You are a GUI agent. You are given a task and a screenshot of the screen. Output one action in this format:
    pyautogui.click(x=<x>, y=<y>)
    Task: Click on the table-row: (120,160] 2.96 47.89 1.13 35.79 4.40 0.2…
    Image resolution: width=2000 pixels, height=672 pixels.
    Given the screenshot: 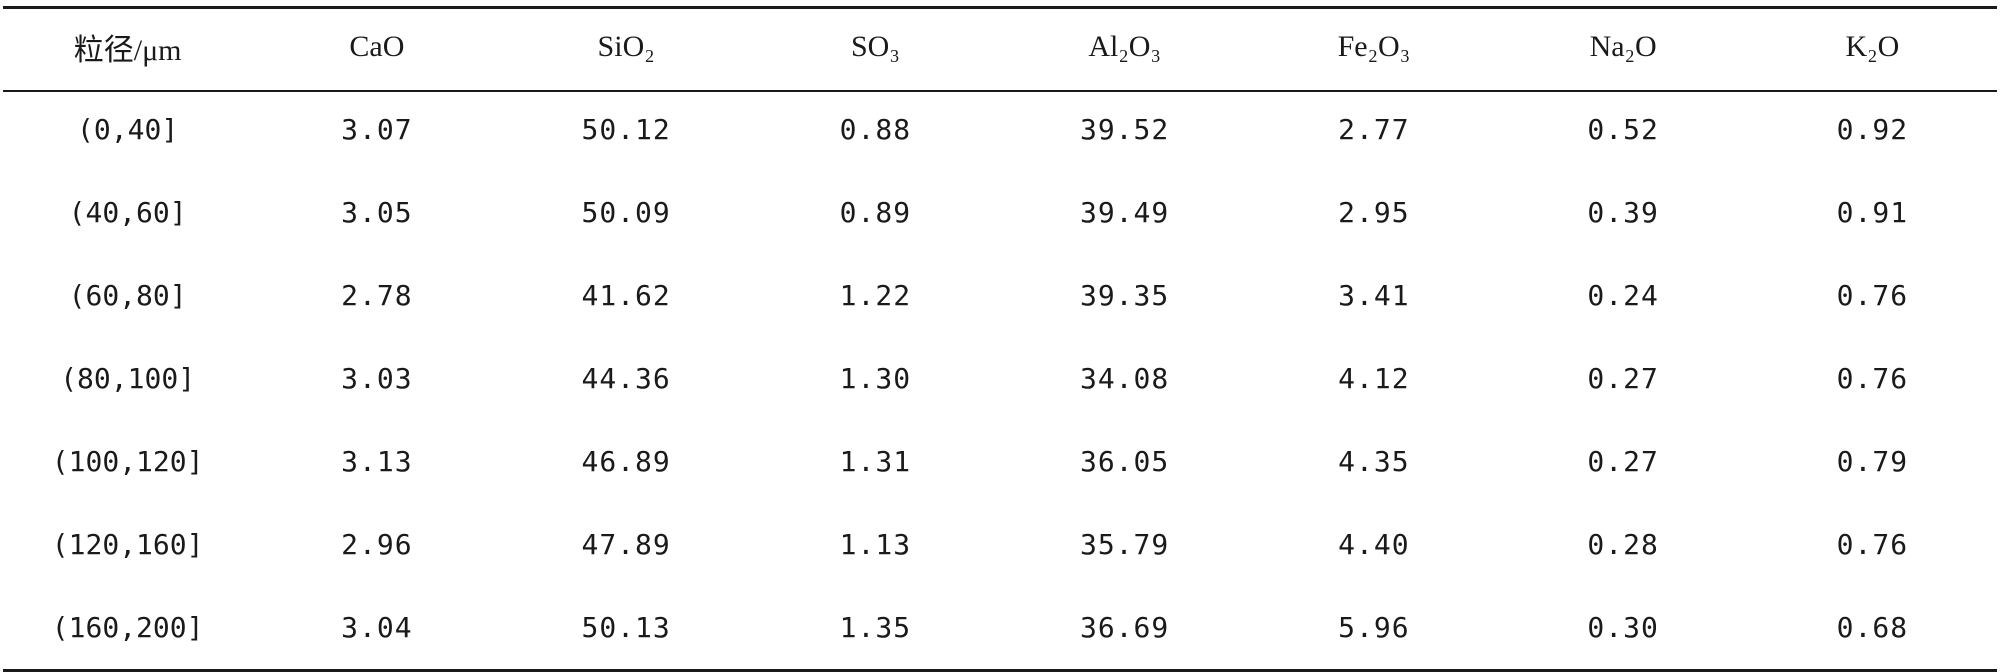 What is the action you would take?
    pyautogui.click(x=1000, y=544)
    